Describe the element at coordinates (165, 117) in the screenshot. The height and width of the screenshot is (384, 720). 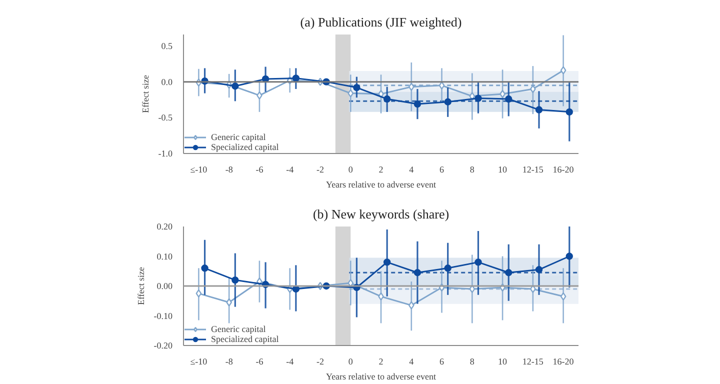
I see `y-tick-label: -0.5` at that location.